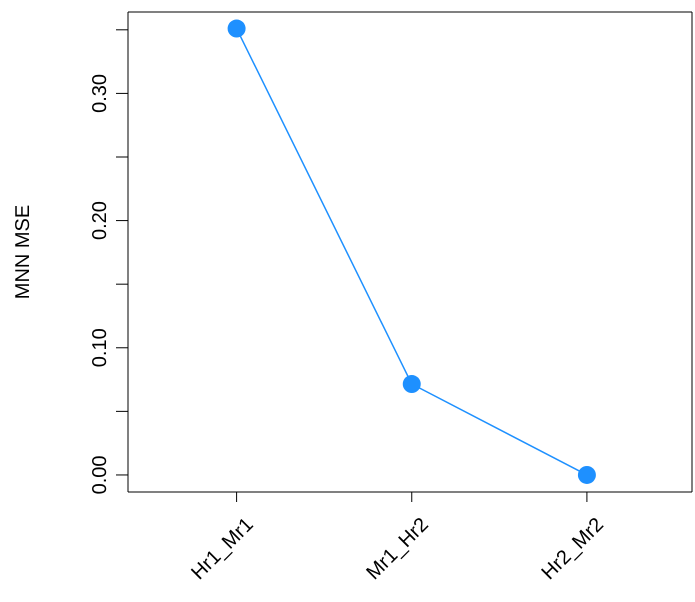 The width and height of the screenshot is (695, 602). I want to click on y-axis-title: MNN MSE, so click(23, 252).